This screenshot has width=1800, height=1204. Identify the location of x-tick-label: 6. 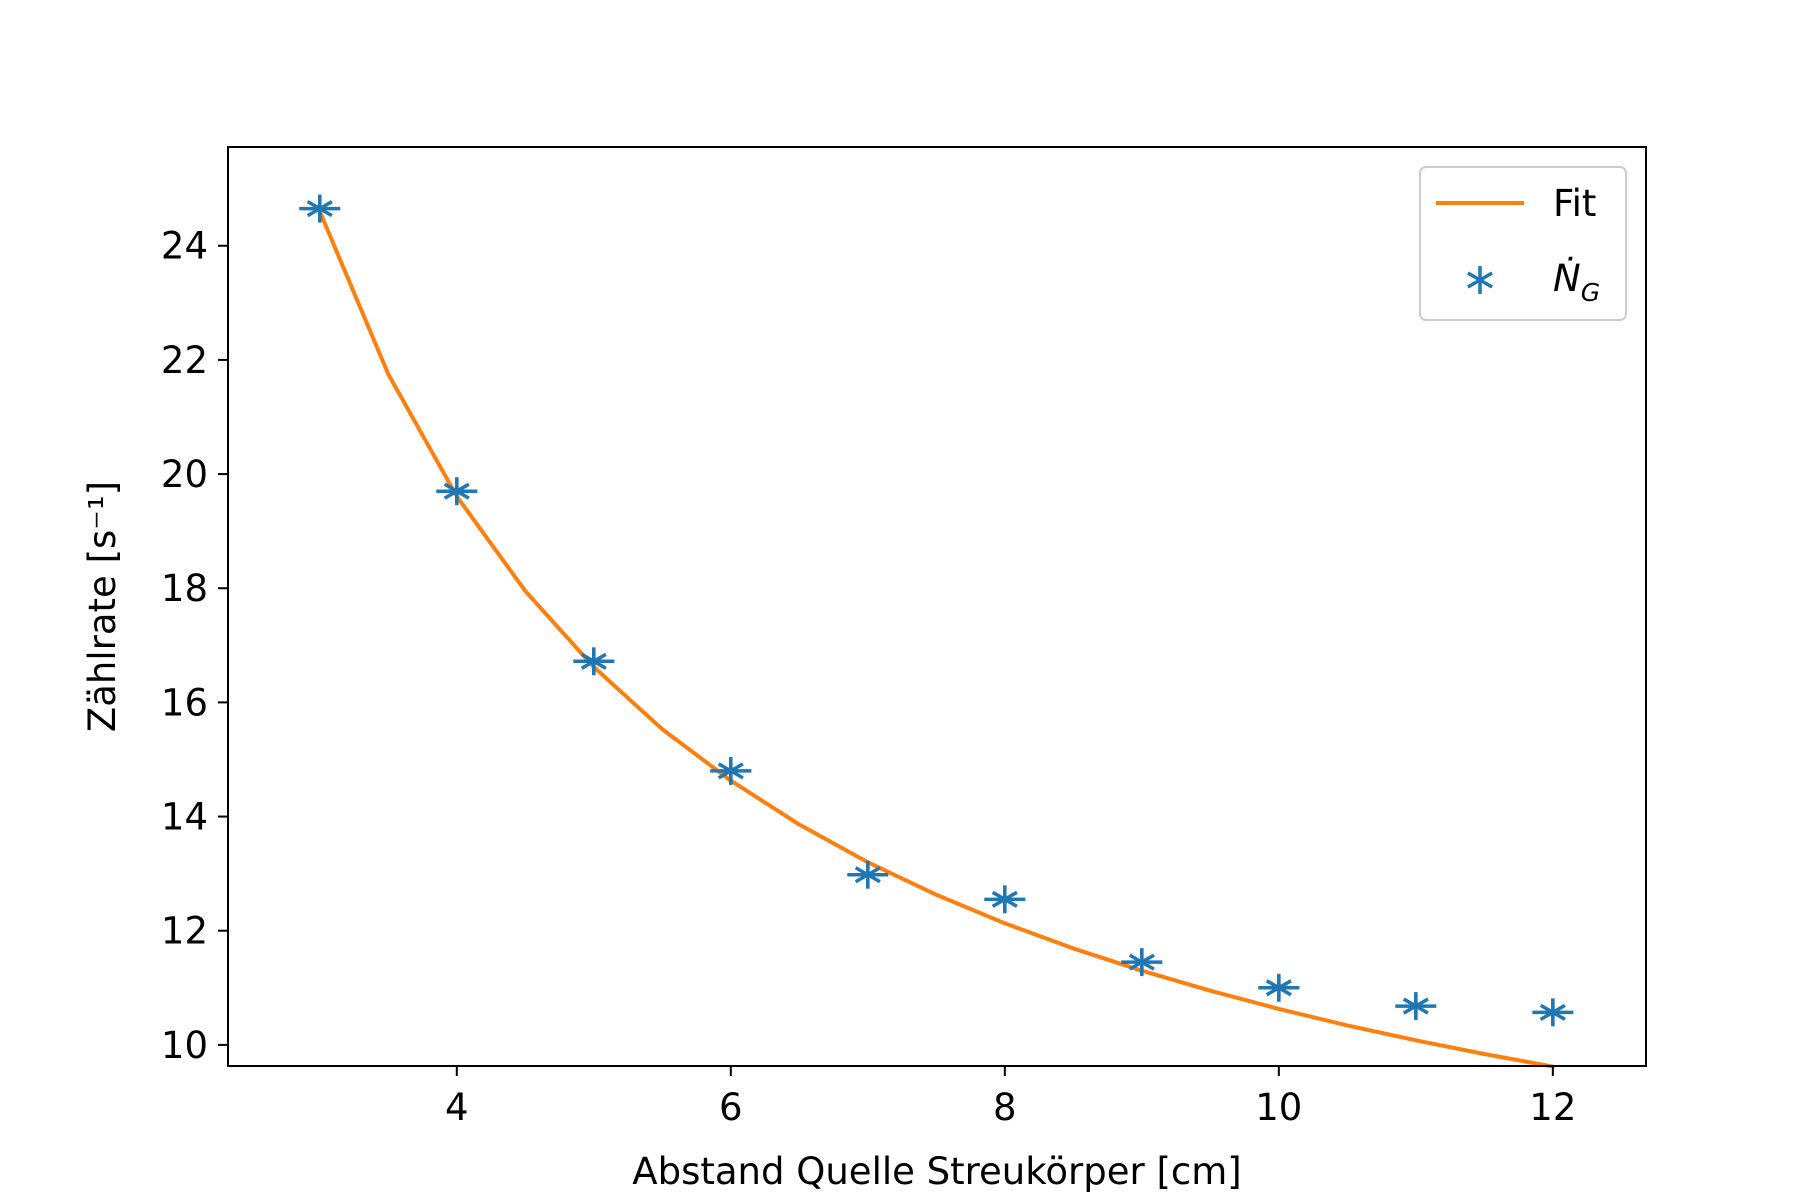
(731, 1107).